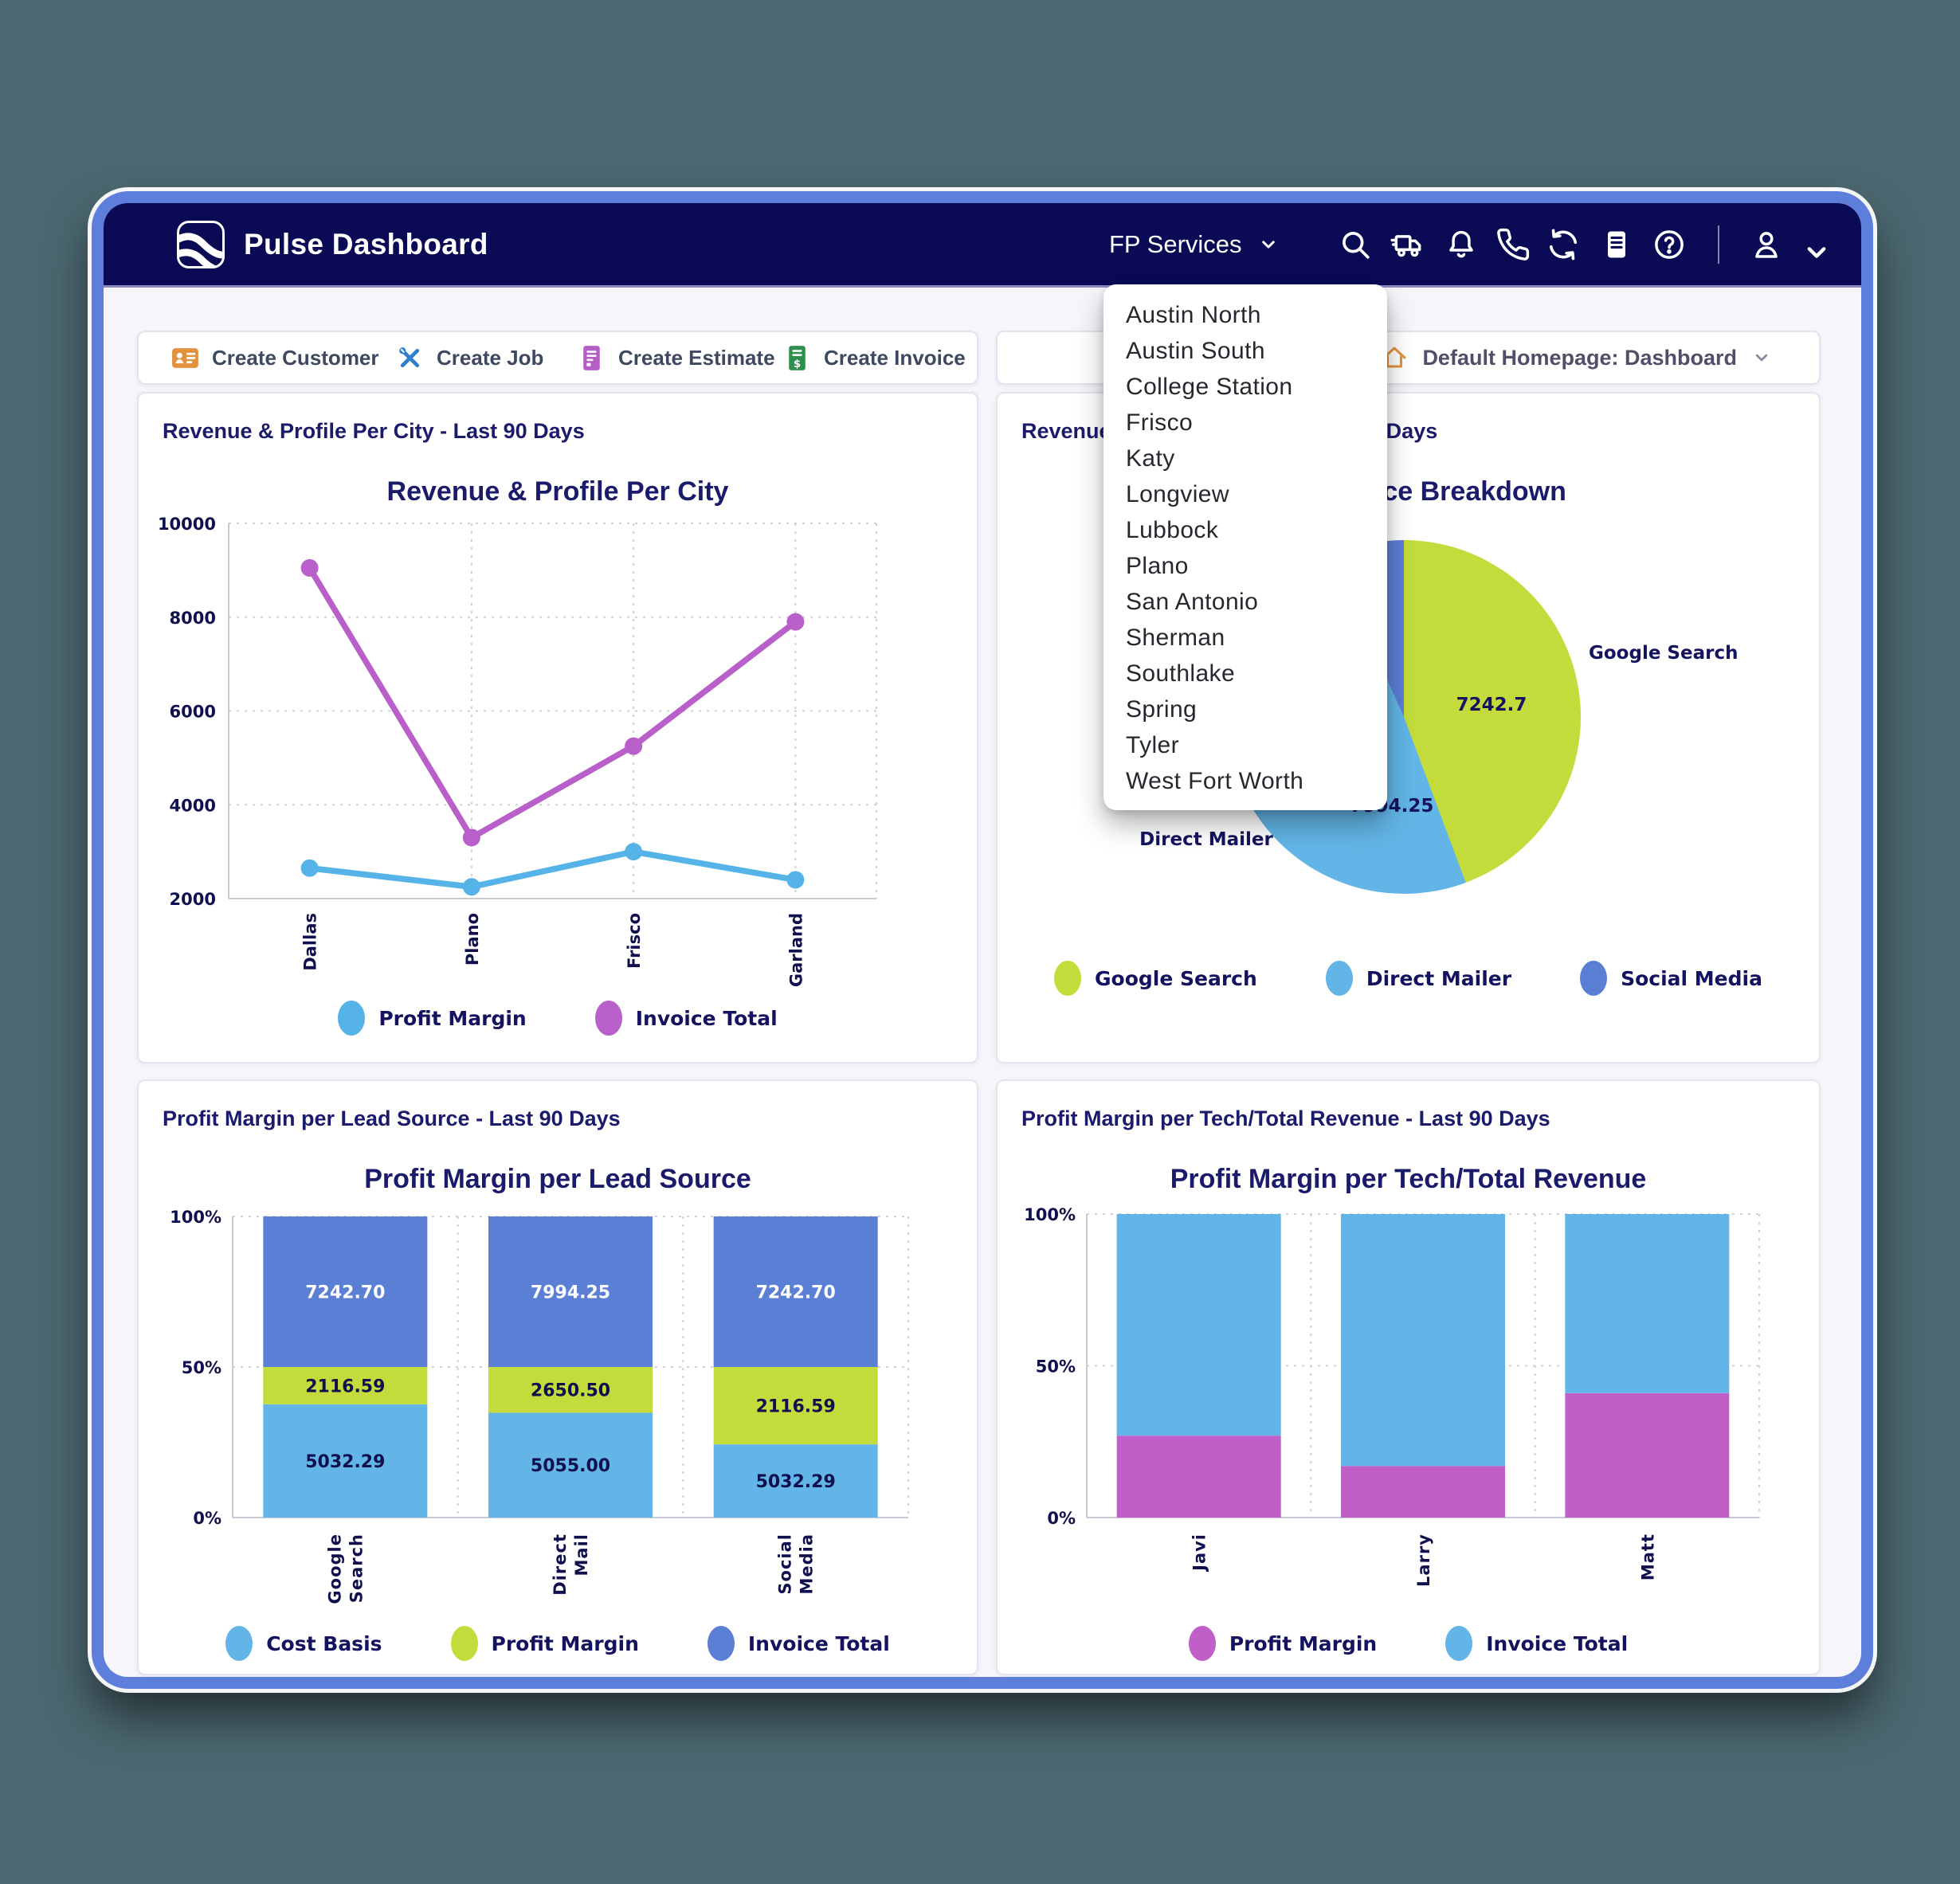 This screenshot has height=1884, width=1960. I want to click on create-estimate-button: Create Estimate, so click(676, 357).